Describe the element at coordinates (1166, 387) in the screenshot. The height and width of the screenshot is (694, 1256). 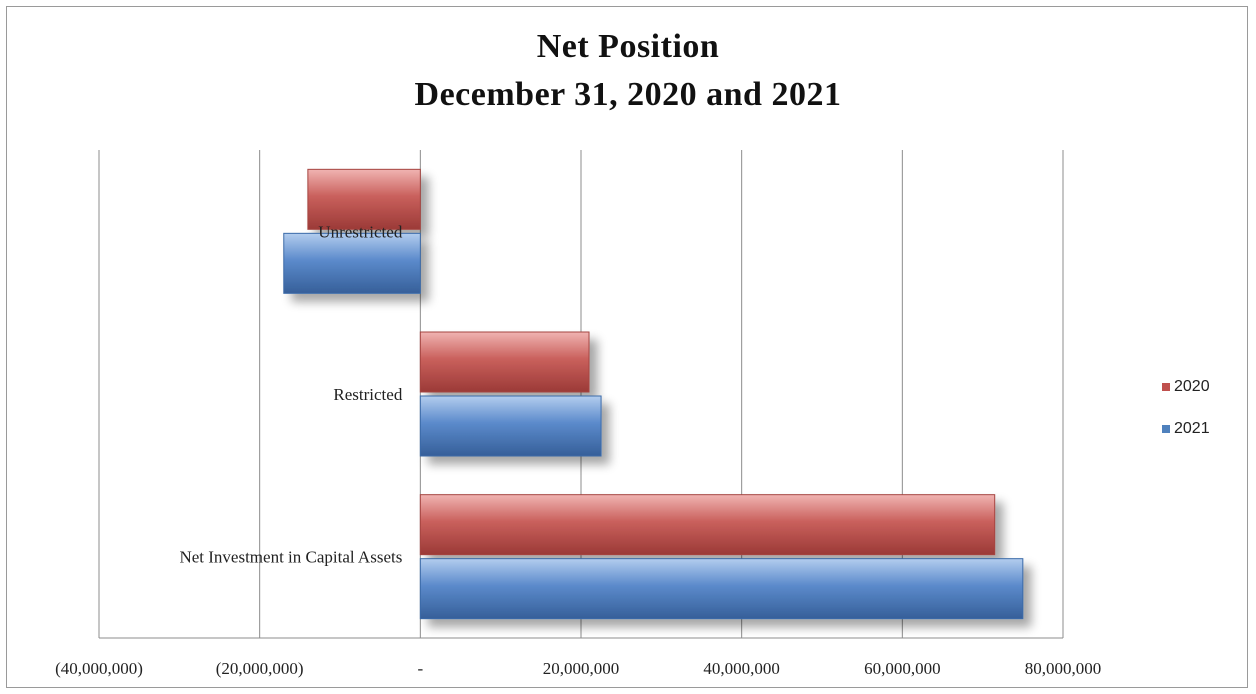
I see `legend-swatch-2020` at that location.